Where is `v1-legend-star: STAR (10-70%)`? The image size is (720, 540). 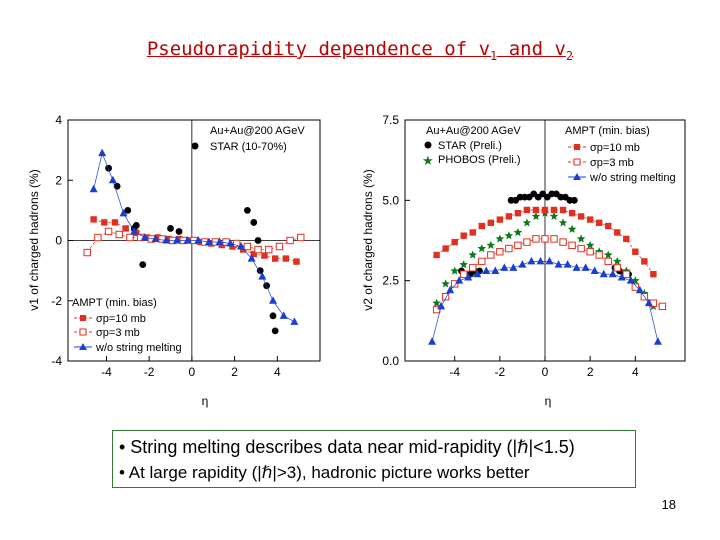
v1-legend-star: STAR (10-70%) is located at coordinates (248, 147).